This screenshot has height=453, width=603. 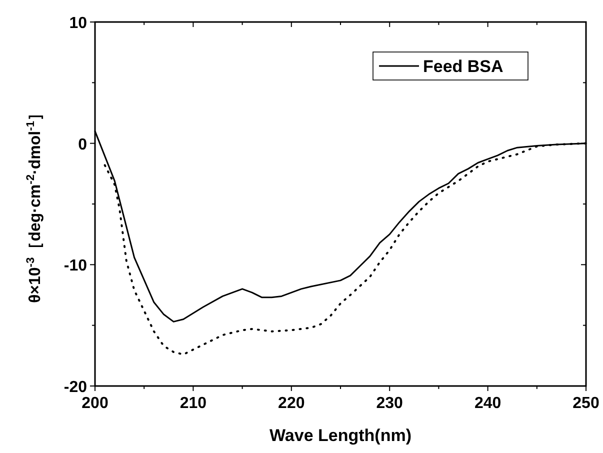 I want to click on x-axis-title: Wave Length(nm), so click(x=341, y=435).